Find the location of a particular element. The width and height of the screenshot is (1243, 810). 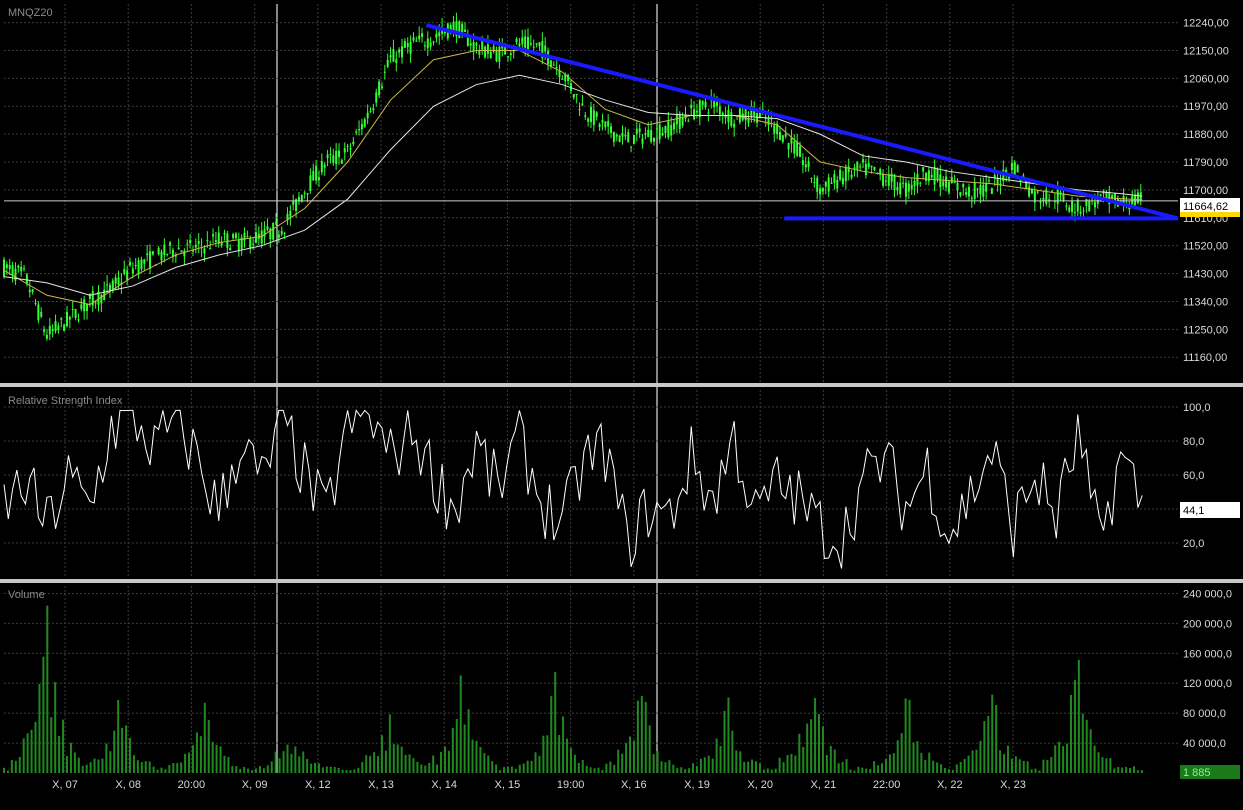

x-tick-label: X, 16 is located at coordinates (634, 785).